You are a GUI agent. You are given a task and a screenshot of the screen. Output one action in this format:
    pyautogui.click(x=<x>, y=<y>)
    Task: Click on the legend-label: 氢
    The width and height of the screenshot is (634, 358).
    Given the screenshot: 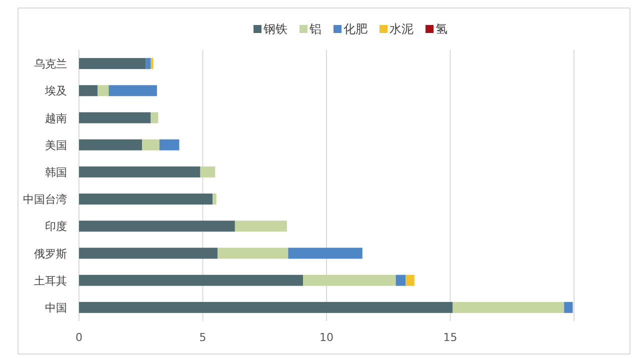 What is the action you would take?
    pyautogui.click(x=442, y=29)
    